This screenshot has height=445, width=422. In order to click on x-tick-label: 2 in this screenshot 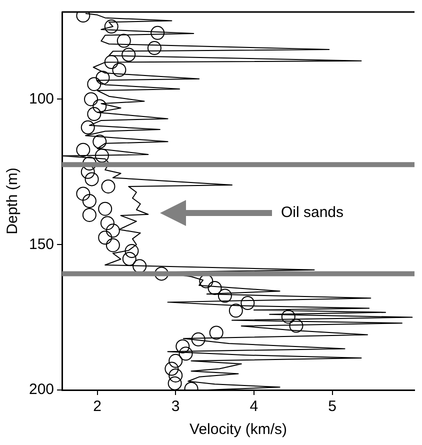, I will do `click(97, 407)`.